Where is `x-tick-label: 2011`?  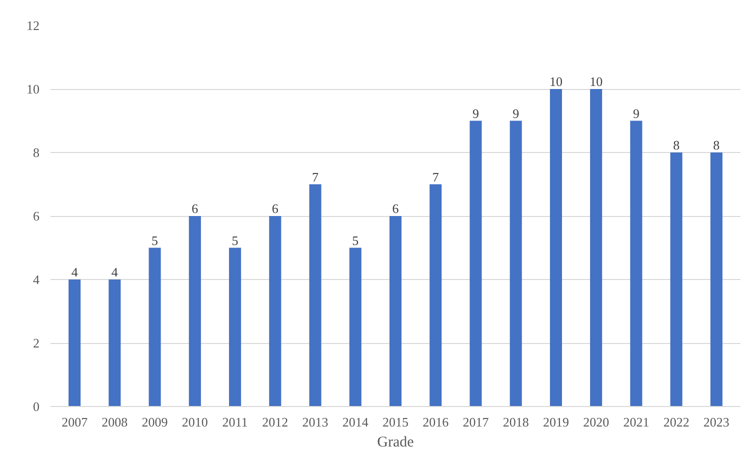
x-tick-label: 2011 is located at coordinates (235, 422).